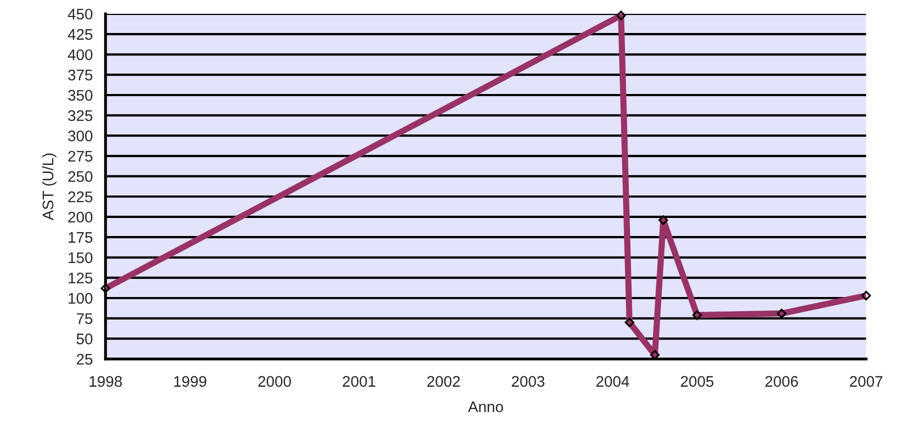  Describe the element at coordinates (80, 136) in the screenshot. I see `y-tick-label: 300` at that location.